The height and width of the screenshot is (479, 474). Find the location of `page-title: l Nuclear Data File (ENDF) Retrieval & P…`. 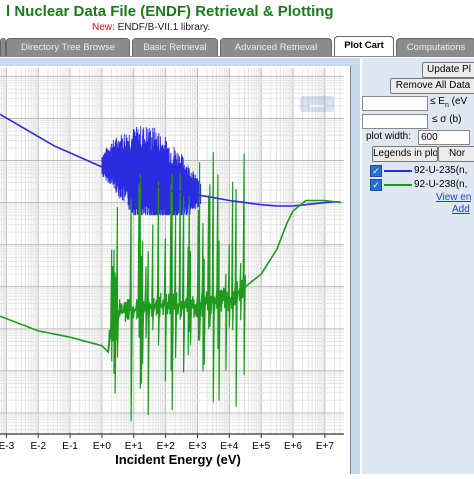

page-title: l Nuclear Data File (ENDF) Retrieval & P… is located at coordinates (170, 11).